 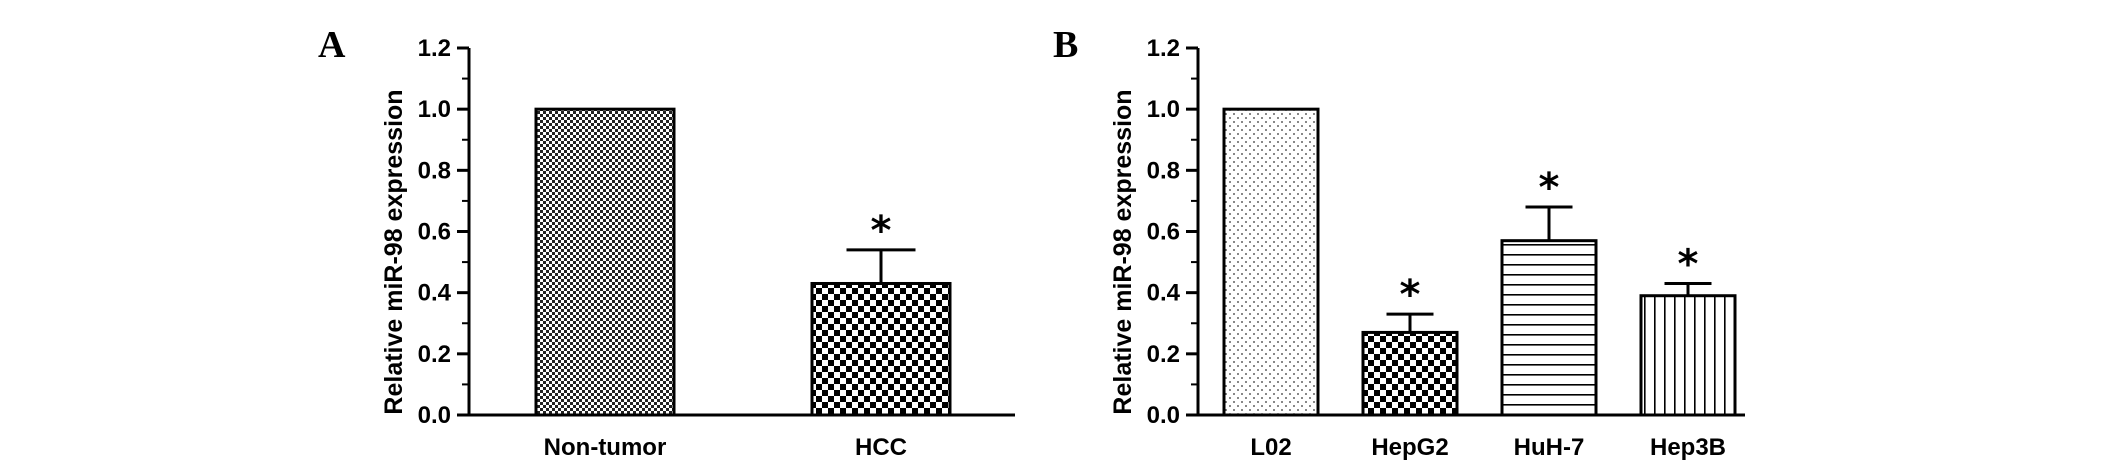 What do you see at coordinates (881, 447) in the screenshot?
I see `category-label: HCC` at bounding box center [881, 447].